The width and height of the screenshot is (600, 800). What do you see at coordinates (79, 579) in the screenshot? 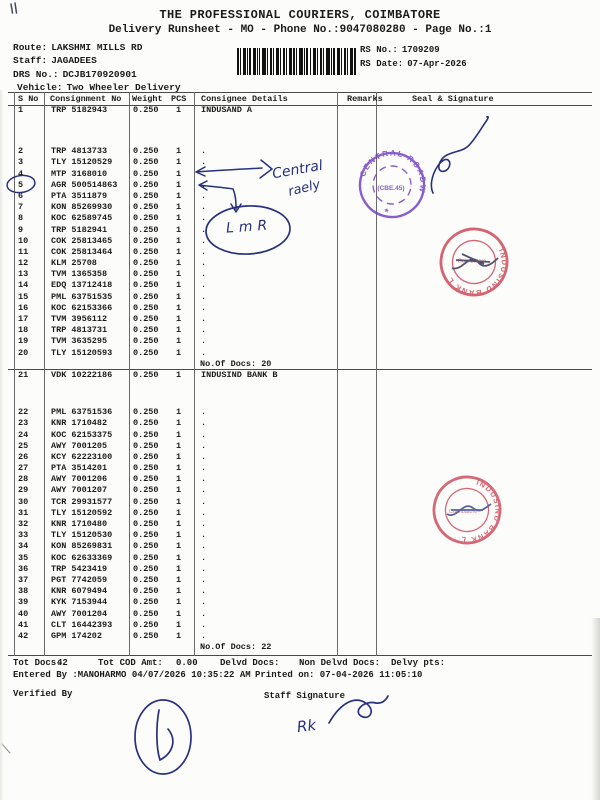
I see `cell-consignment: PGT 7742059` at bounding box center [79, 579].